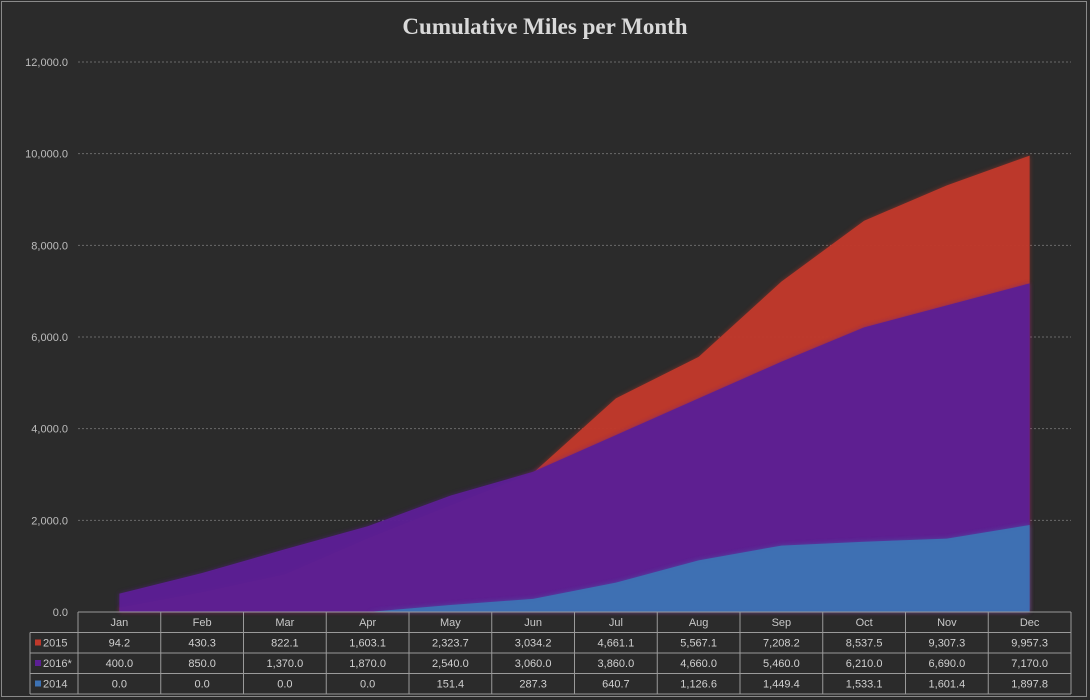 This screenshot has width=1090, height=700. I want to click on data-label: 8,537.5, so click(864, 644).